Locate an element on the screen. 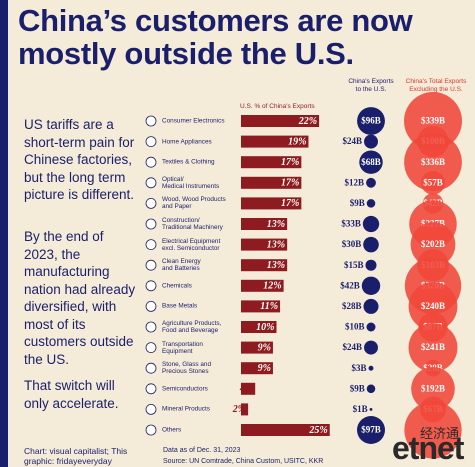 The height and width of the screenshot is (467, 475). bubble-label: $336B is located at coordinates (433, 162).